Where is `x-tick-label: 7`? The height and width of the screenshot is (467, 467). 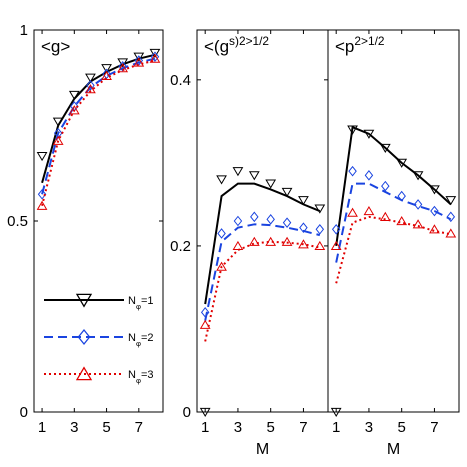 x-tick-label: 7 is located at coordinates (434, 427).